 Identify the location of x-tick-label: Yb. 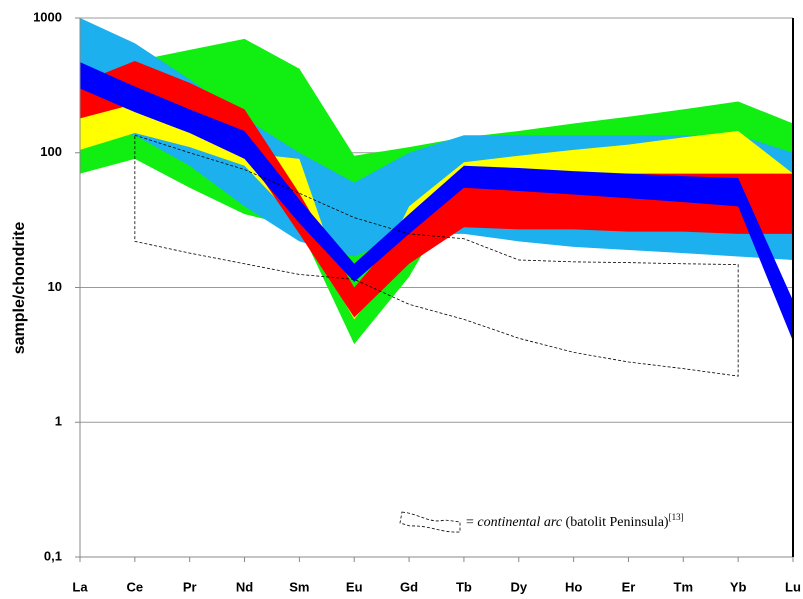
(738, 586).